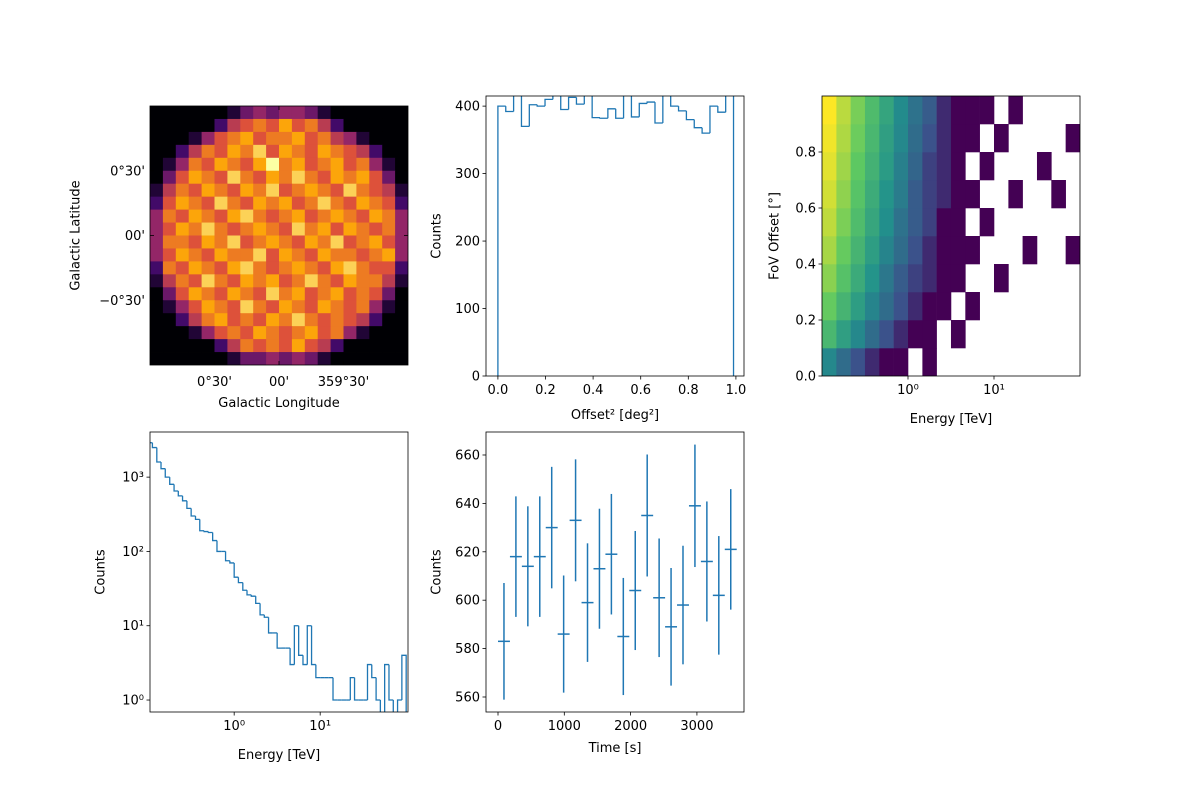 This screenshot has width=1200, height=800. I want to click on y-tick-label: −0°30', so click(122, 301).